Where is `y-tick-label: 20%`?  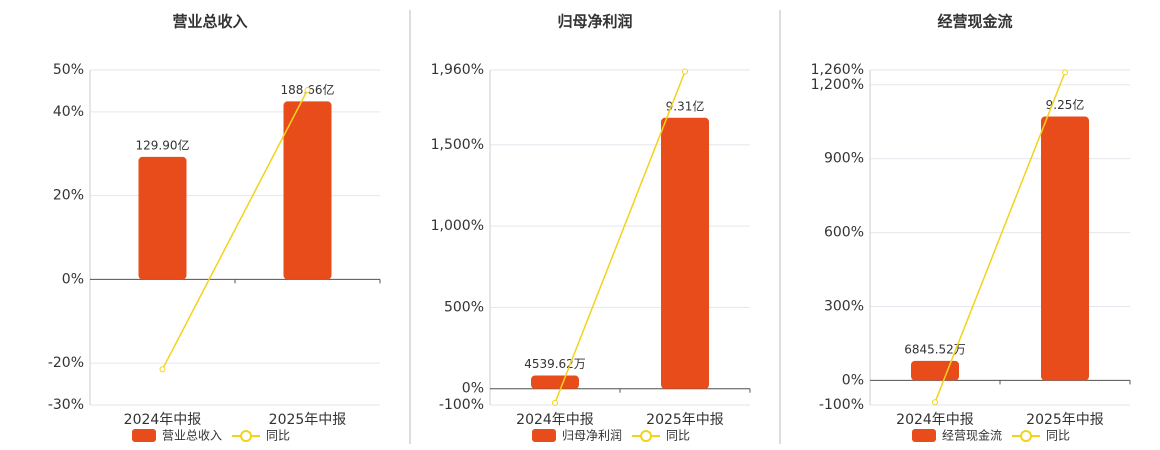
y-tick-label: 20% is located at coordinates (68, 196).